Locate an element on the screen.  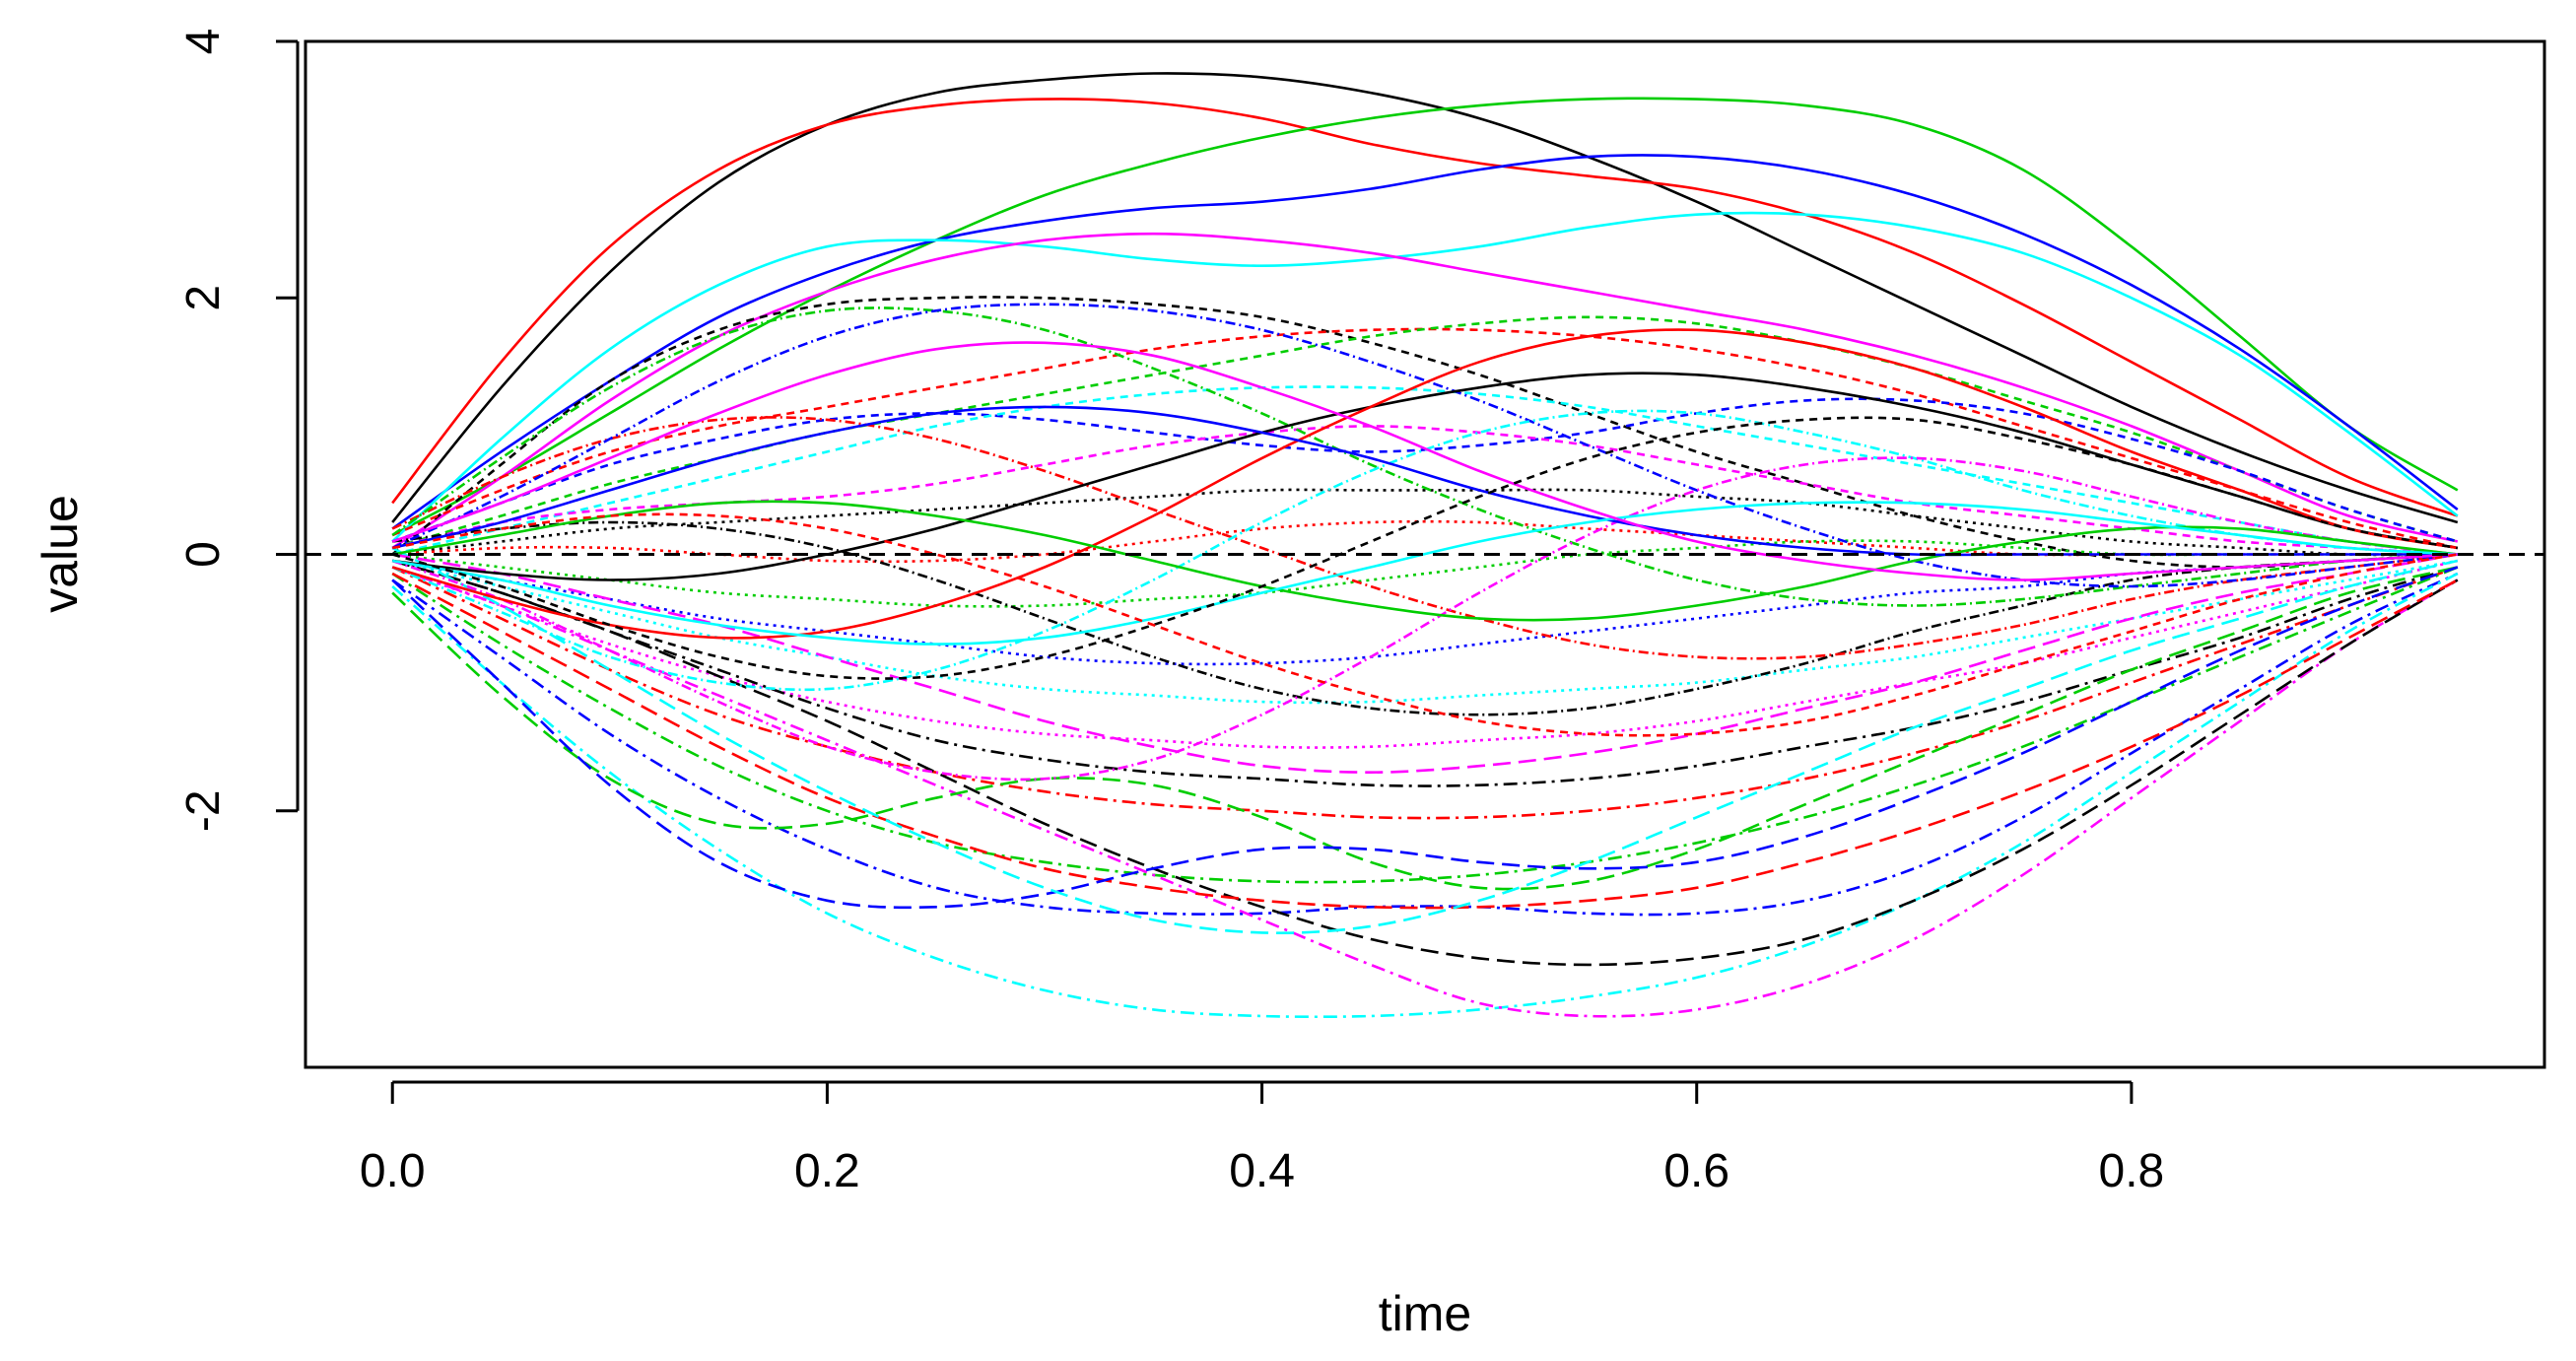
y-tick-label: 2 is located at coordinates (203, 298).